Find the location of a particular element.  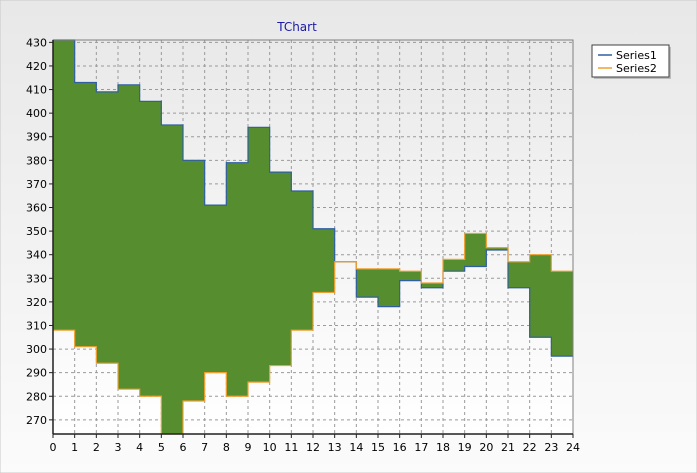

x-tick-label: 20 is located at coordinates (486, 447).